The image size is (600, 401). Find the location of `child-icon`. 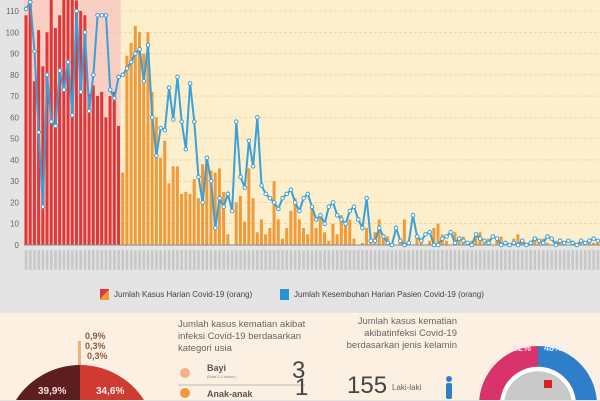

child-icon is located at coordinates (185, 393).